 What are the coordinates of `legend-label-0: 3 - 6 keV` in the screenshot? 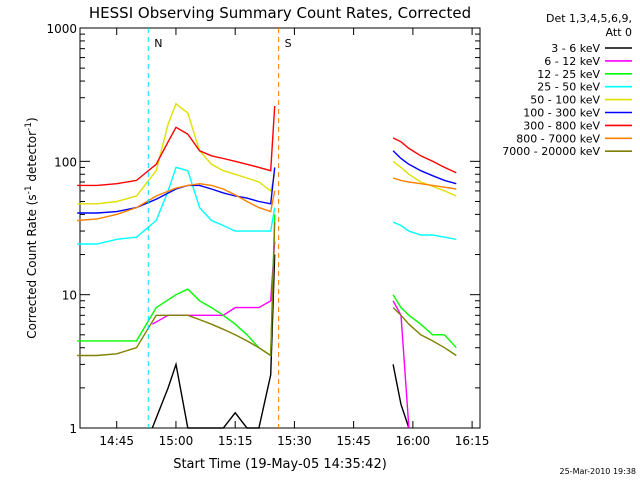 It's located at (575, 48).